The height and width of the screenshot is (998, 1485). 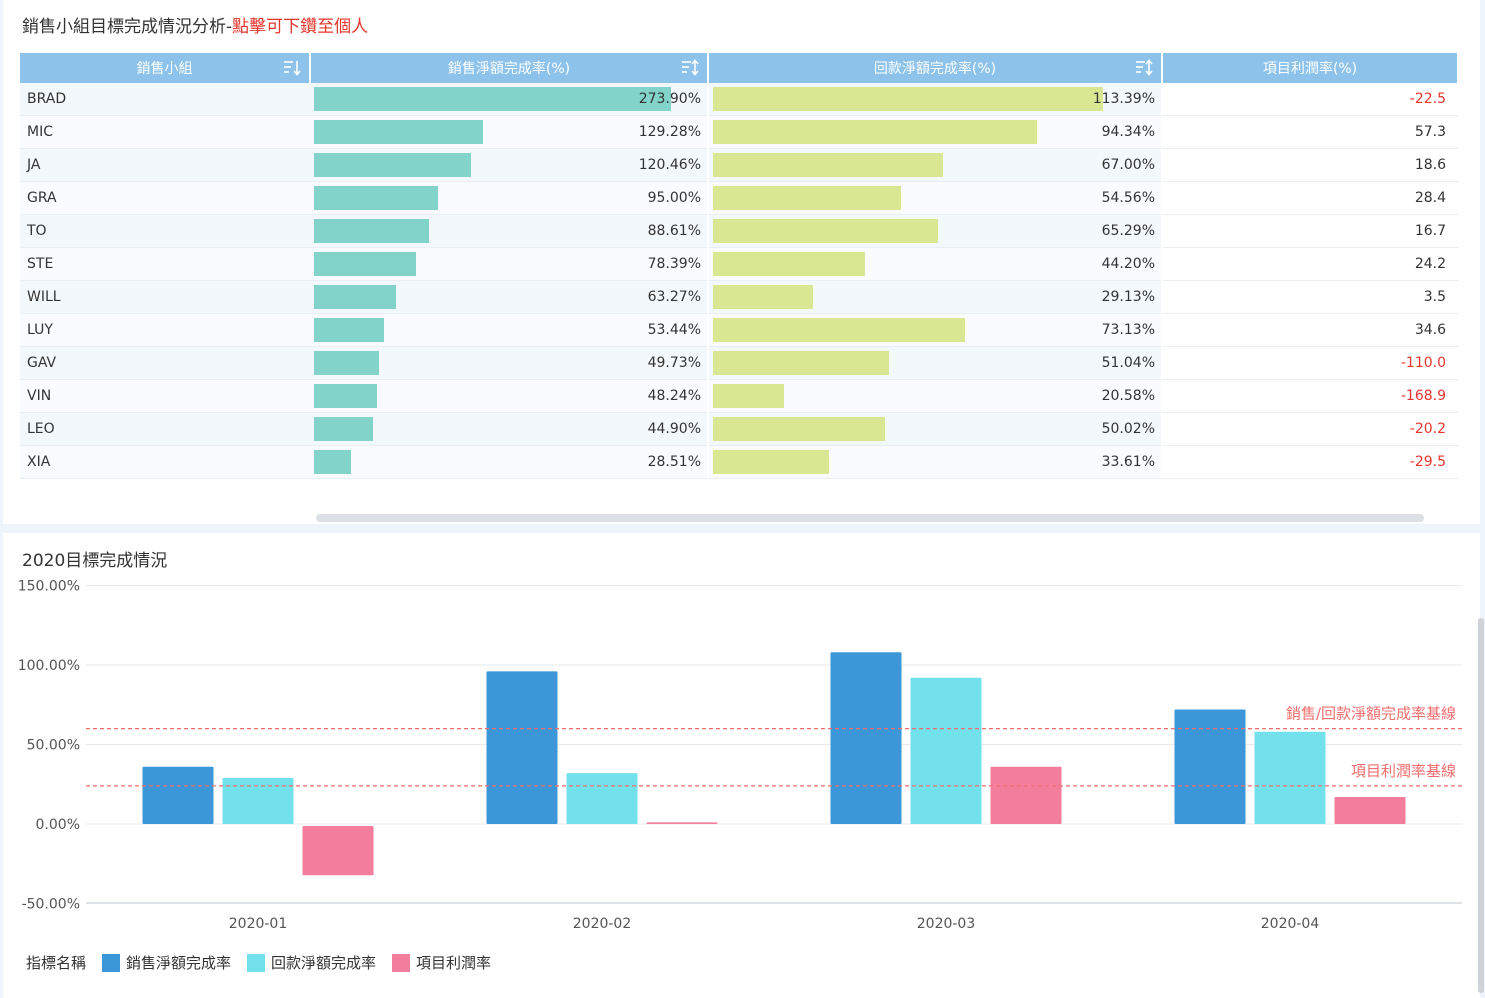 What do you see at coordinates (739, 132) in the screenshot?
I see `table-row: MIC 129.28% 94.34% 57.3` at bounding box center [739, 132].